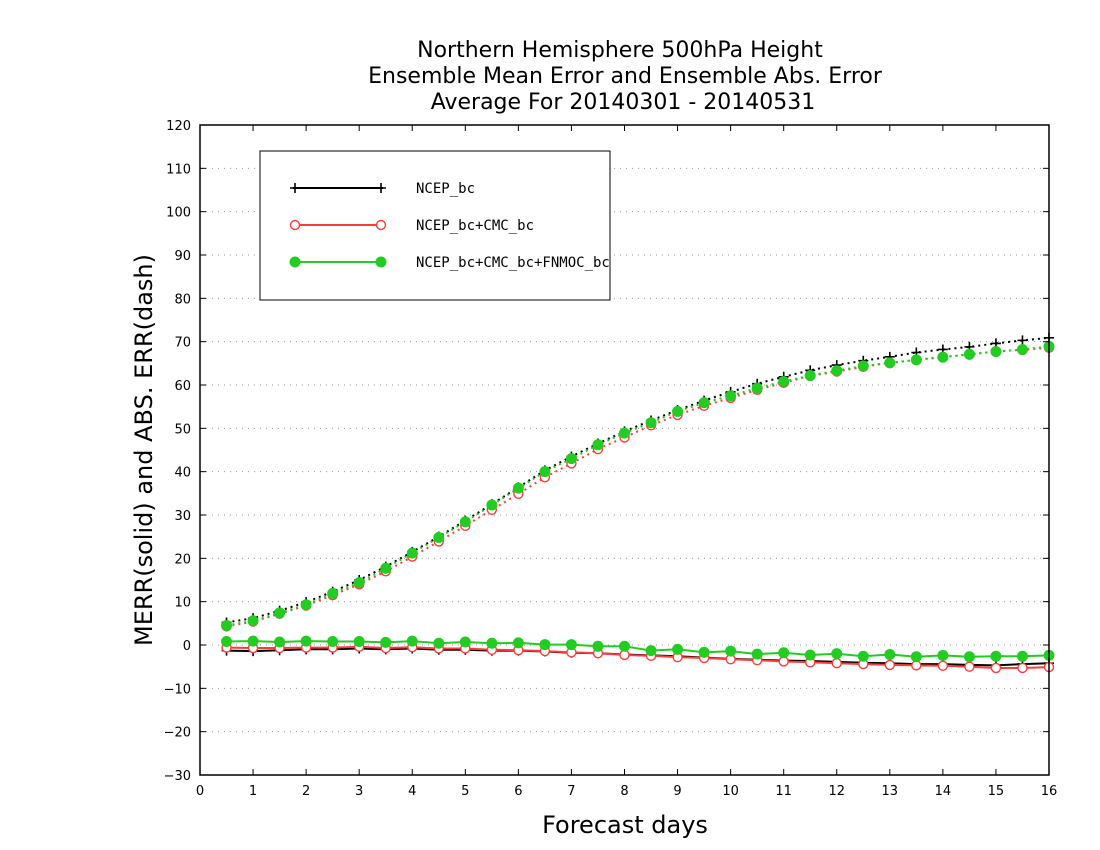  I want to click on x-tick-label: 8, so click(624, 791).